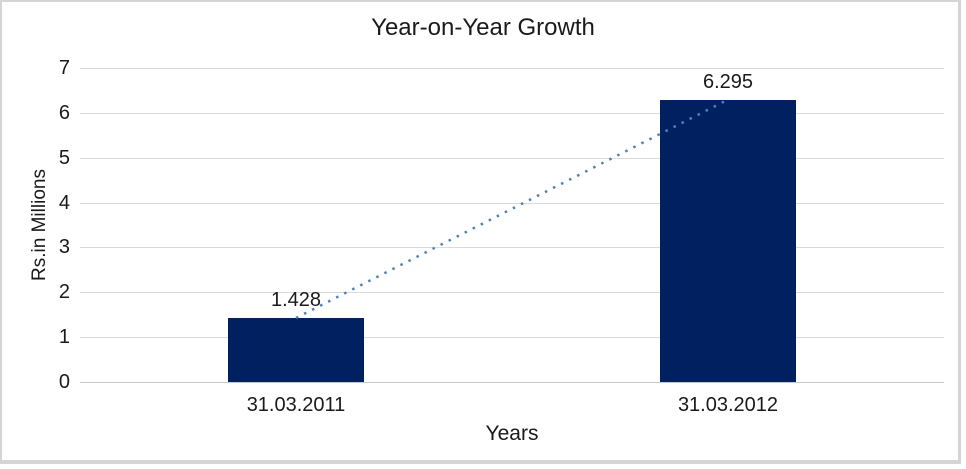  What do you see at coordinates (296, 300) in the screenshot?
I see `bar-data-label: 1.428` at bounding box center [296, 300].